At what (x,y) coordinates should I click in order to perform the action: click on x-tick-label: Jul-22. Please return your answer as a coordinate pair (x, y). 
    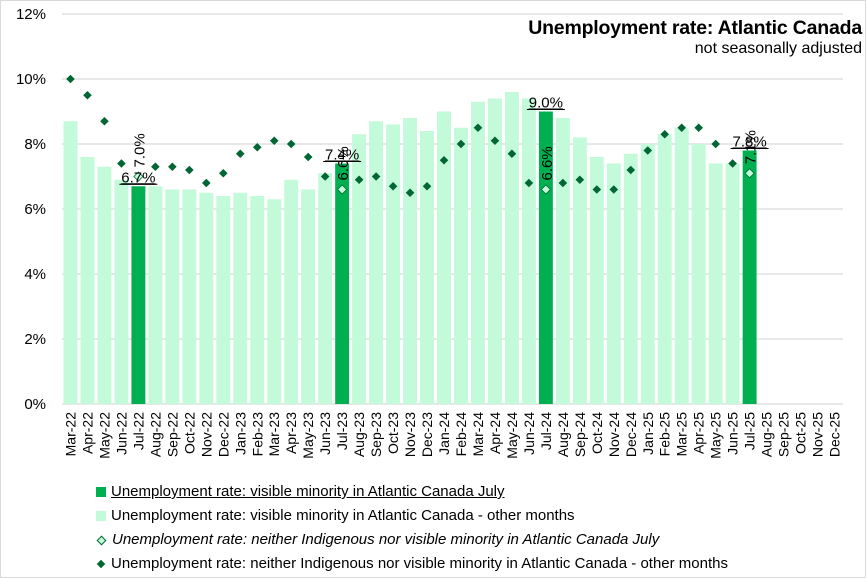
    Looking at the image, I should click on (138, 431).